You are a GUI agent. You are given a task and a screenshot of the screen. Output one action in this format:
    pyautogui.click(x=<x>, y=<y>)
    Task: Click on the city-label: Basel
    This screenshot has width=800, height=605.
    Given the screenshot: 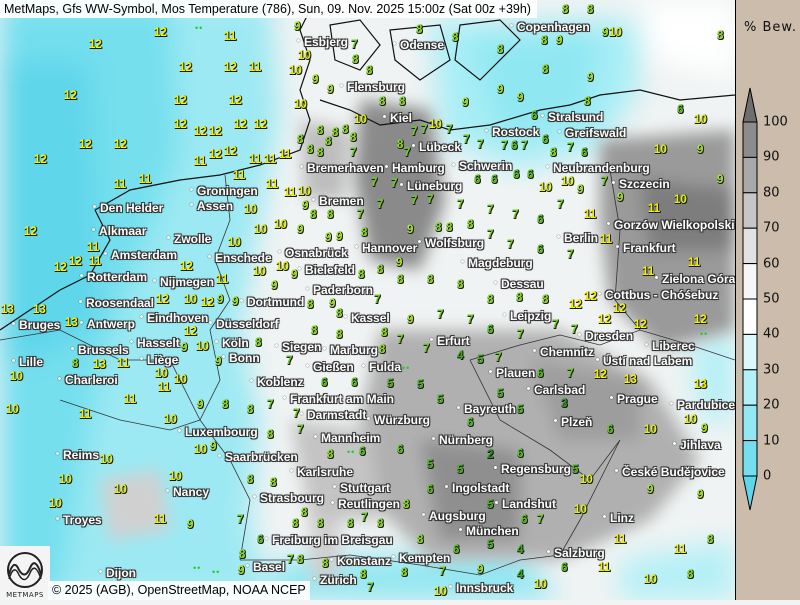 What is the action you would take?
    pyautogui.click(x=265, y=567)
    